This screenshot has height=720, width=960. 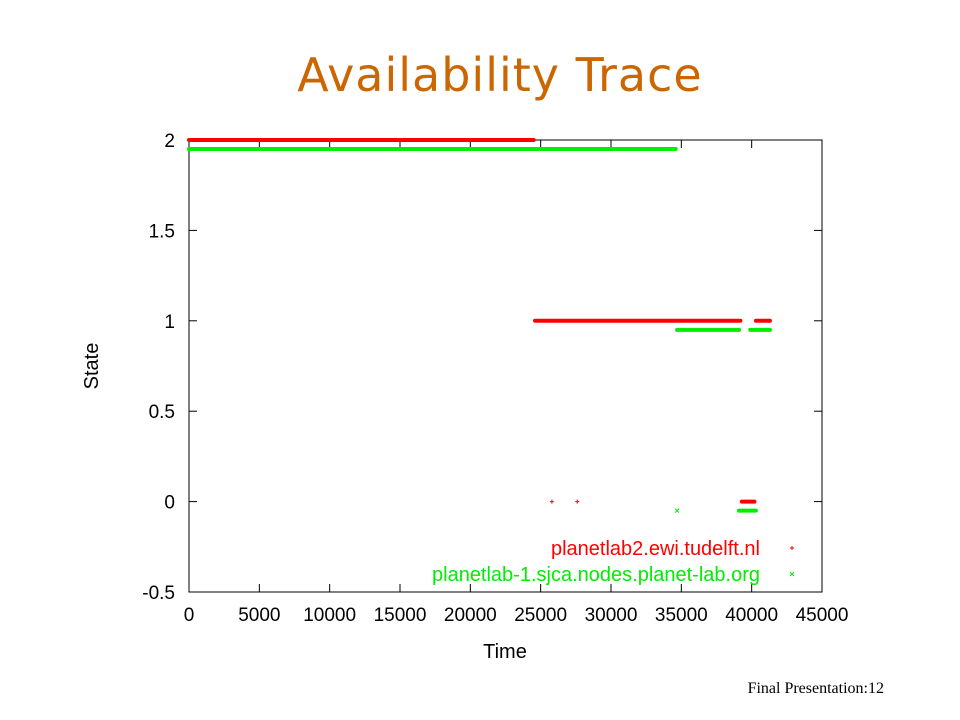 I want to click on y-axis-label: State, so click(x=92, y=366).